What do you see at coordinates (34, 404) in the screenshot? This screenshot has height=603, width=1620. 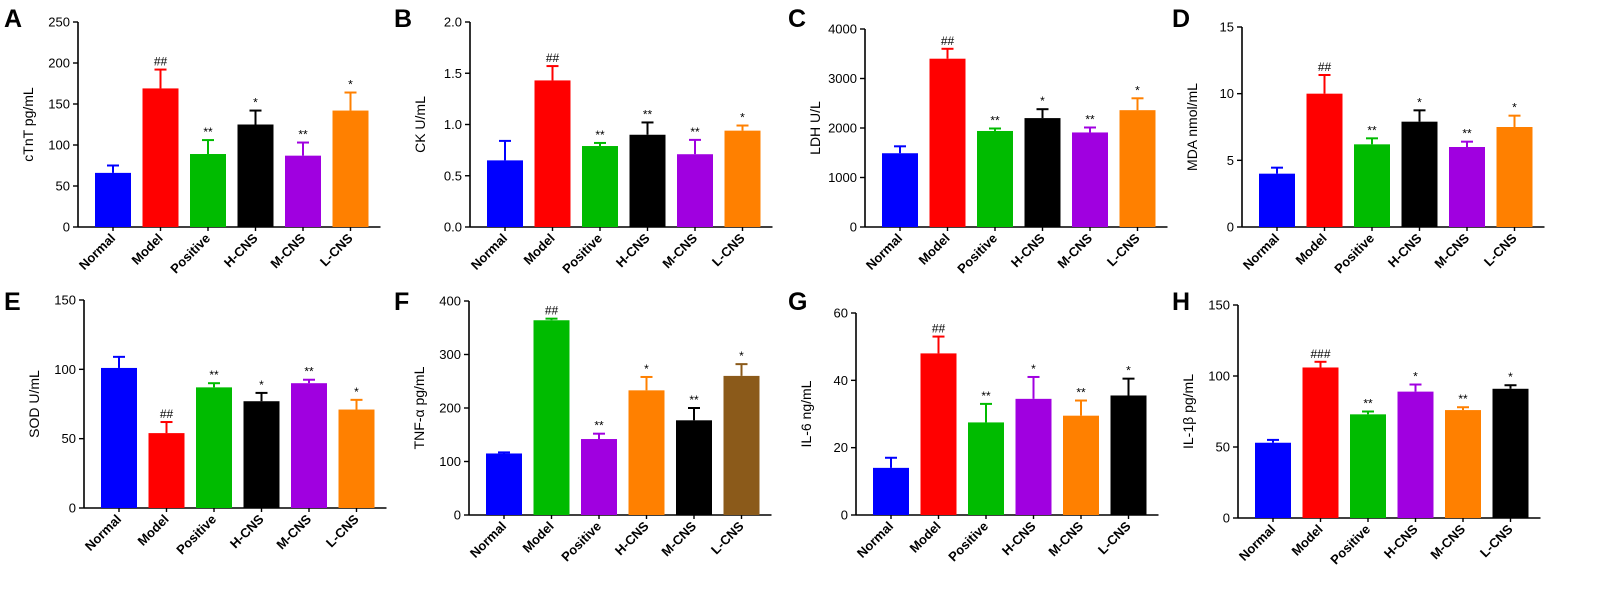 I see `y-axis-label: SOD U/mL` at bounding box center [34, 404].